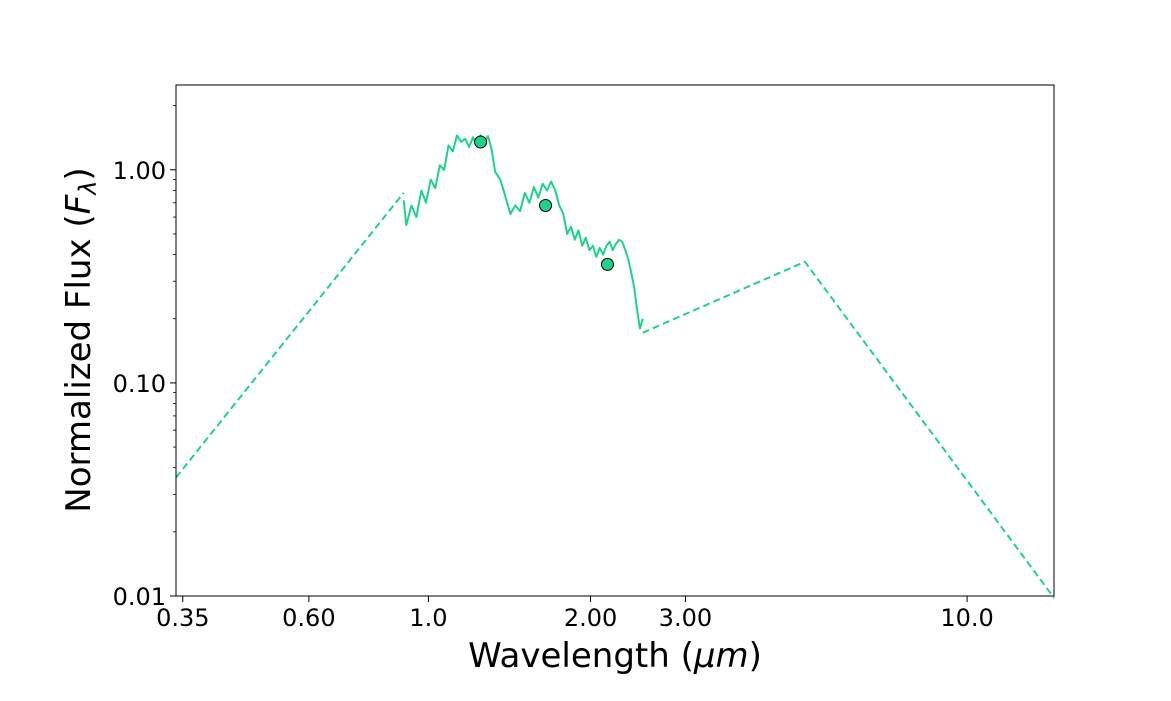 This screenshot has width=1171, height=701. I want to click on x-tick-label-4: 3.00, so click(685, 618).